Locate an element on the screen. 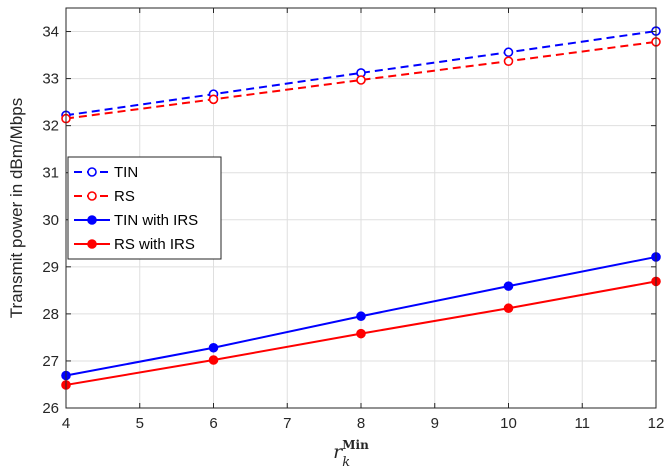 The width and height of the screenshot is (665, 474). legend-label: RS with IRS is located at coordinates (154, 244).